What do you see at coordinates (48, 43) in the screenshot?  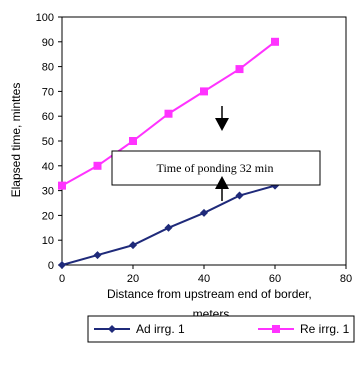 I see `y-tick-label: 90` at bounding box center [48, 43].